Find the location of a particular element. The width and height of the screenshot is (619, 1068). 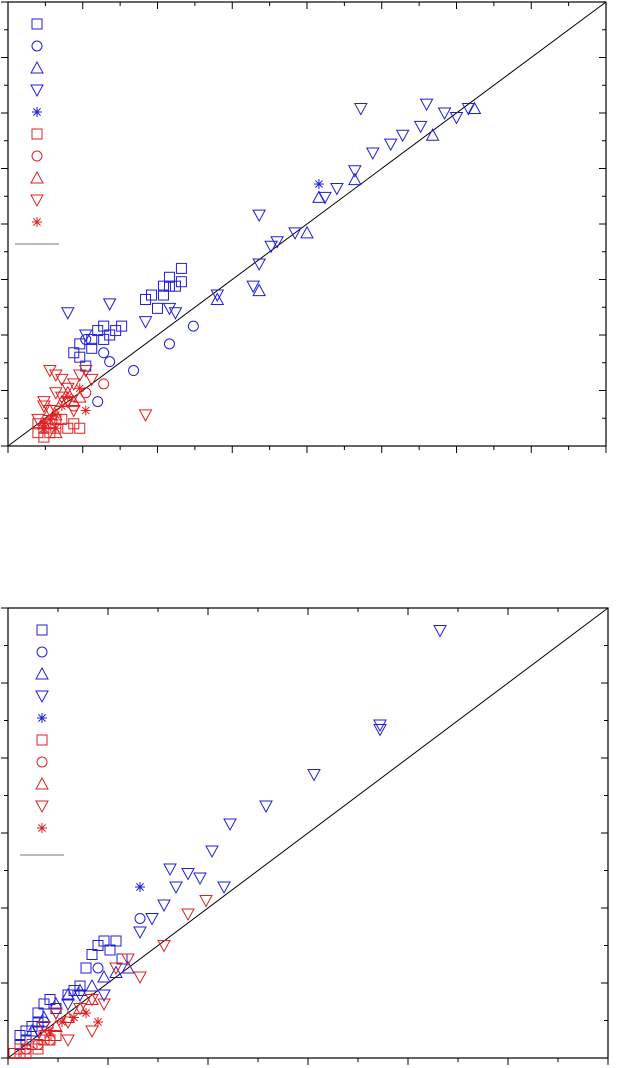

legend is located at coordinates (37, 131).